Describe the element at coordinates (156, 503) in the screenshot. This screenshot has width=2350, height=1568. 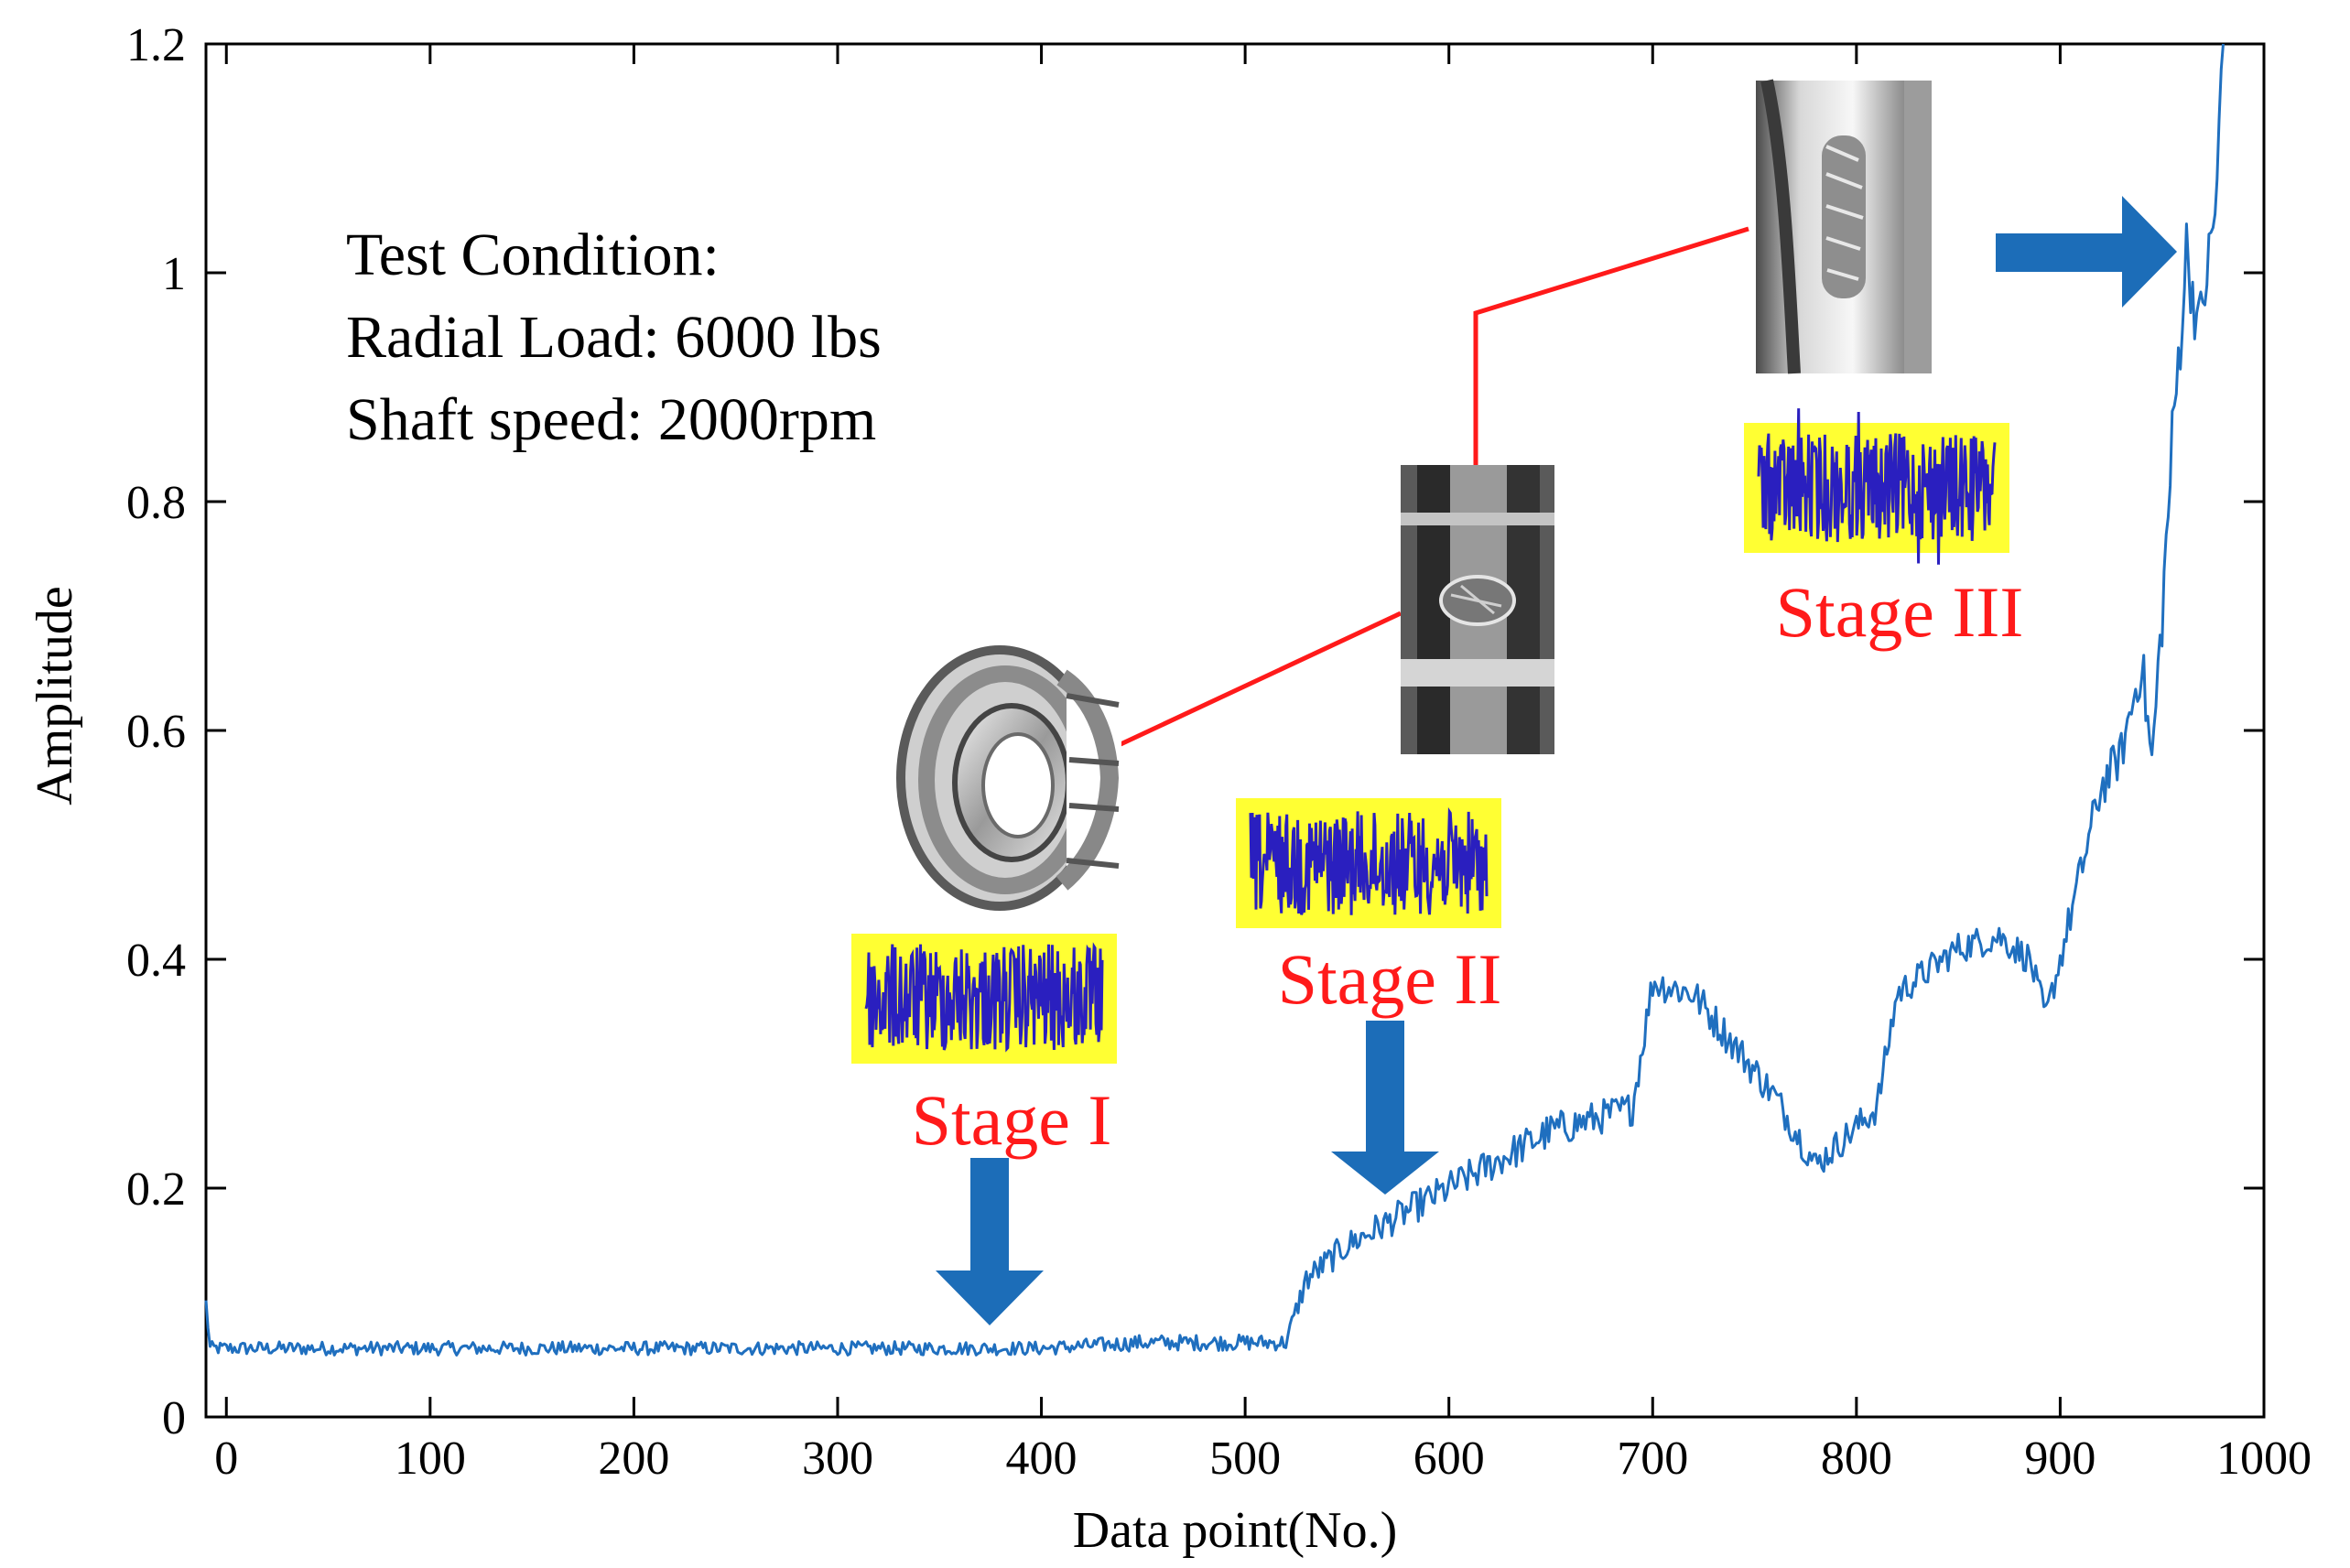
I see `y-tick-label: 0.8` at that location.